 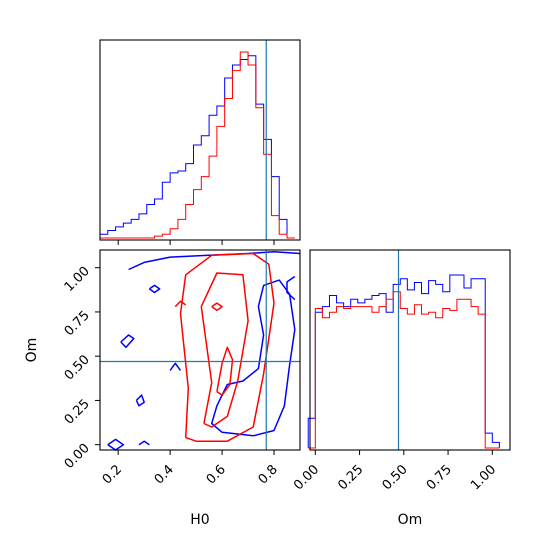 What do you see at coordinates (196, 242) in the screenshot?
I see `h0-marginal-ticks` at bounding box center [196, 242].